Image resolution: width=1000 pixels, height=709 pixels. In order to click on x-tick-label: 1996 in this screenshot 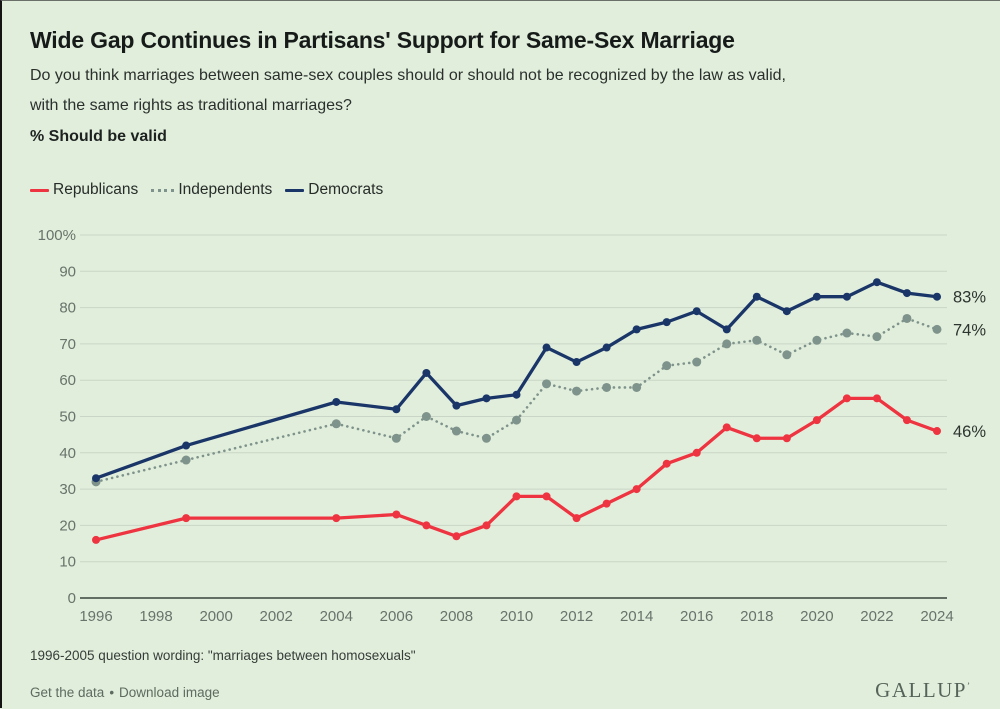, I will do `click(95, 616)`.